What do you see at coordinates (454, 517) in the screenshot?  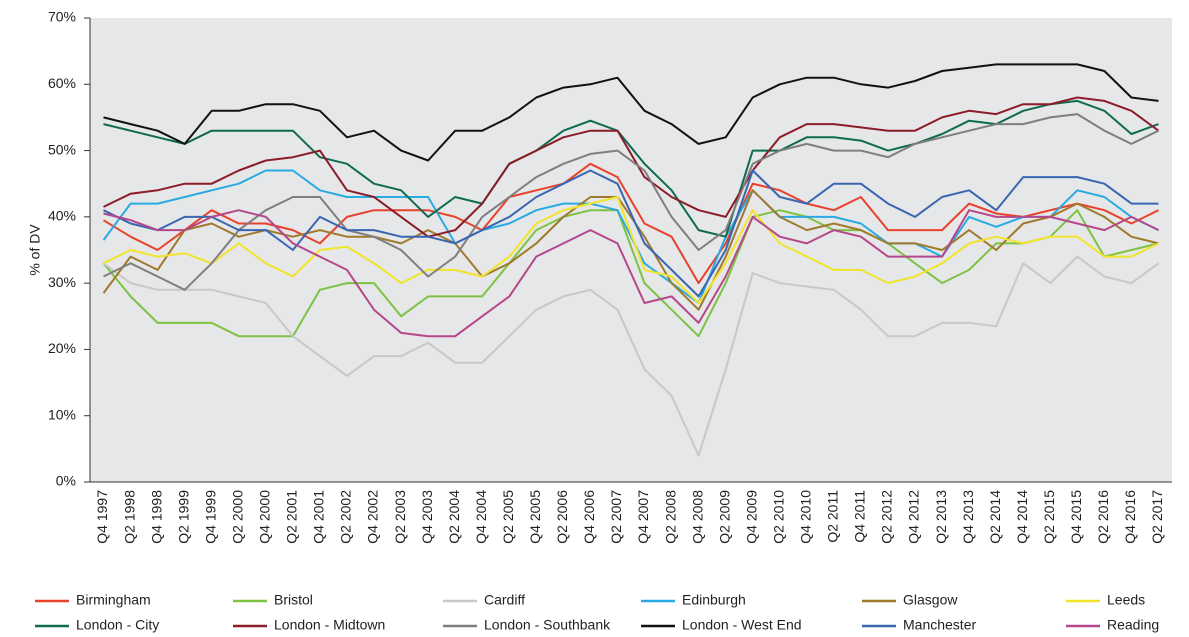 I see `x-tick-label: Q2 2004` at bounding box center [454, 517].